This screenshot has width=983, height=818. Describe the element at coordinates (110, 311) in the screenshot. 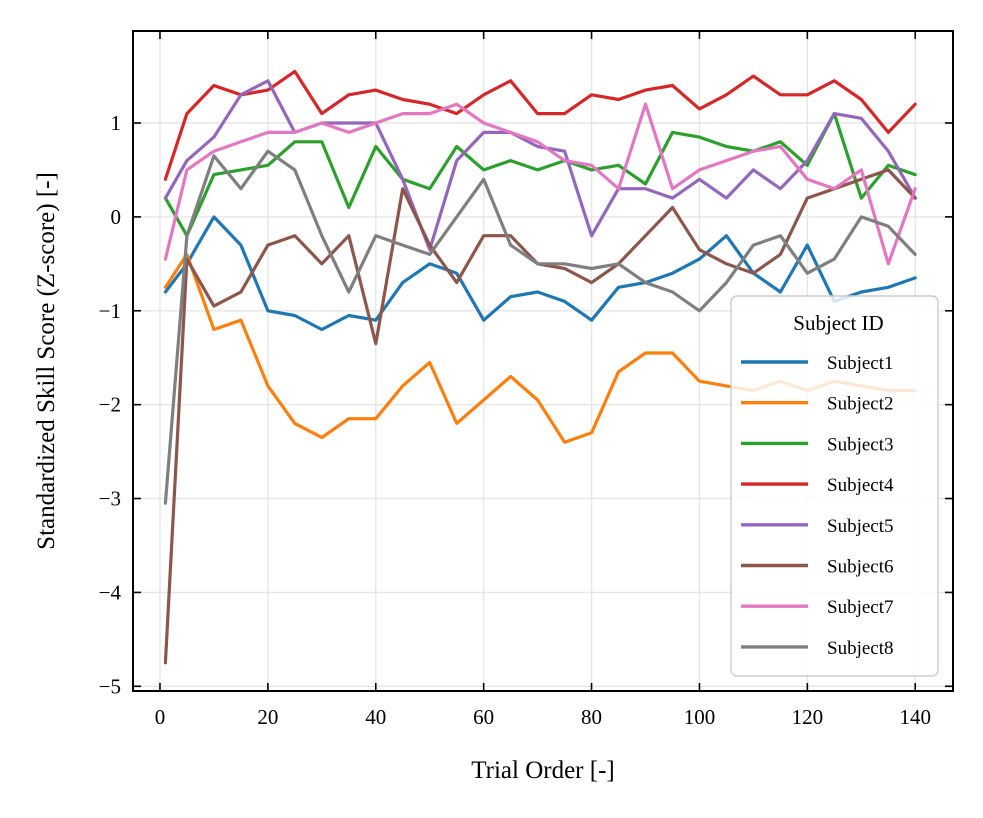

I see `y-tick-label: −1` at that location.